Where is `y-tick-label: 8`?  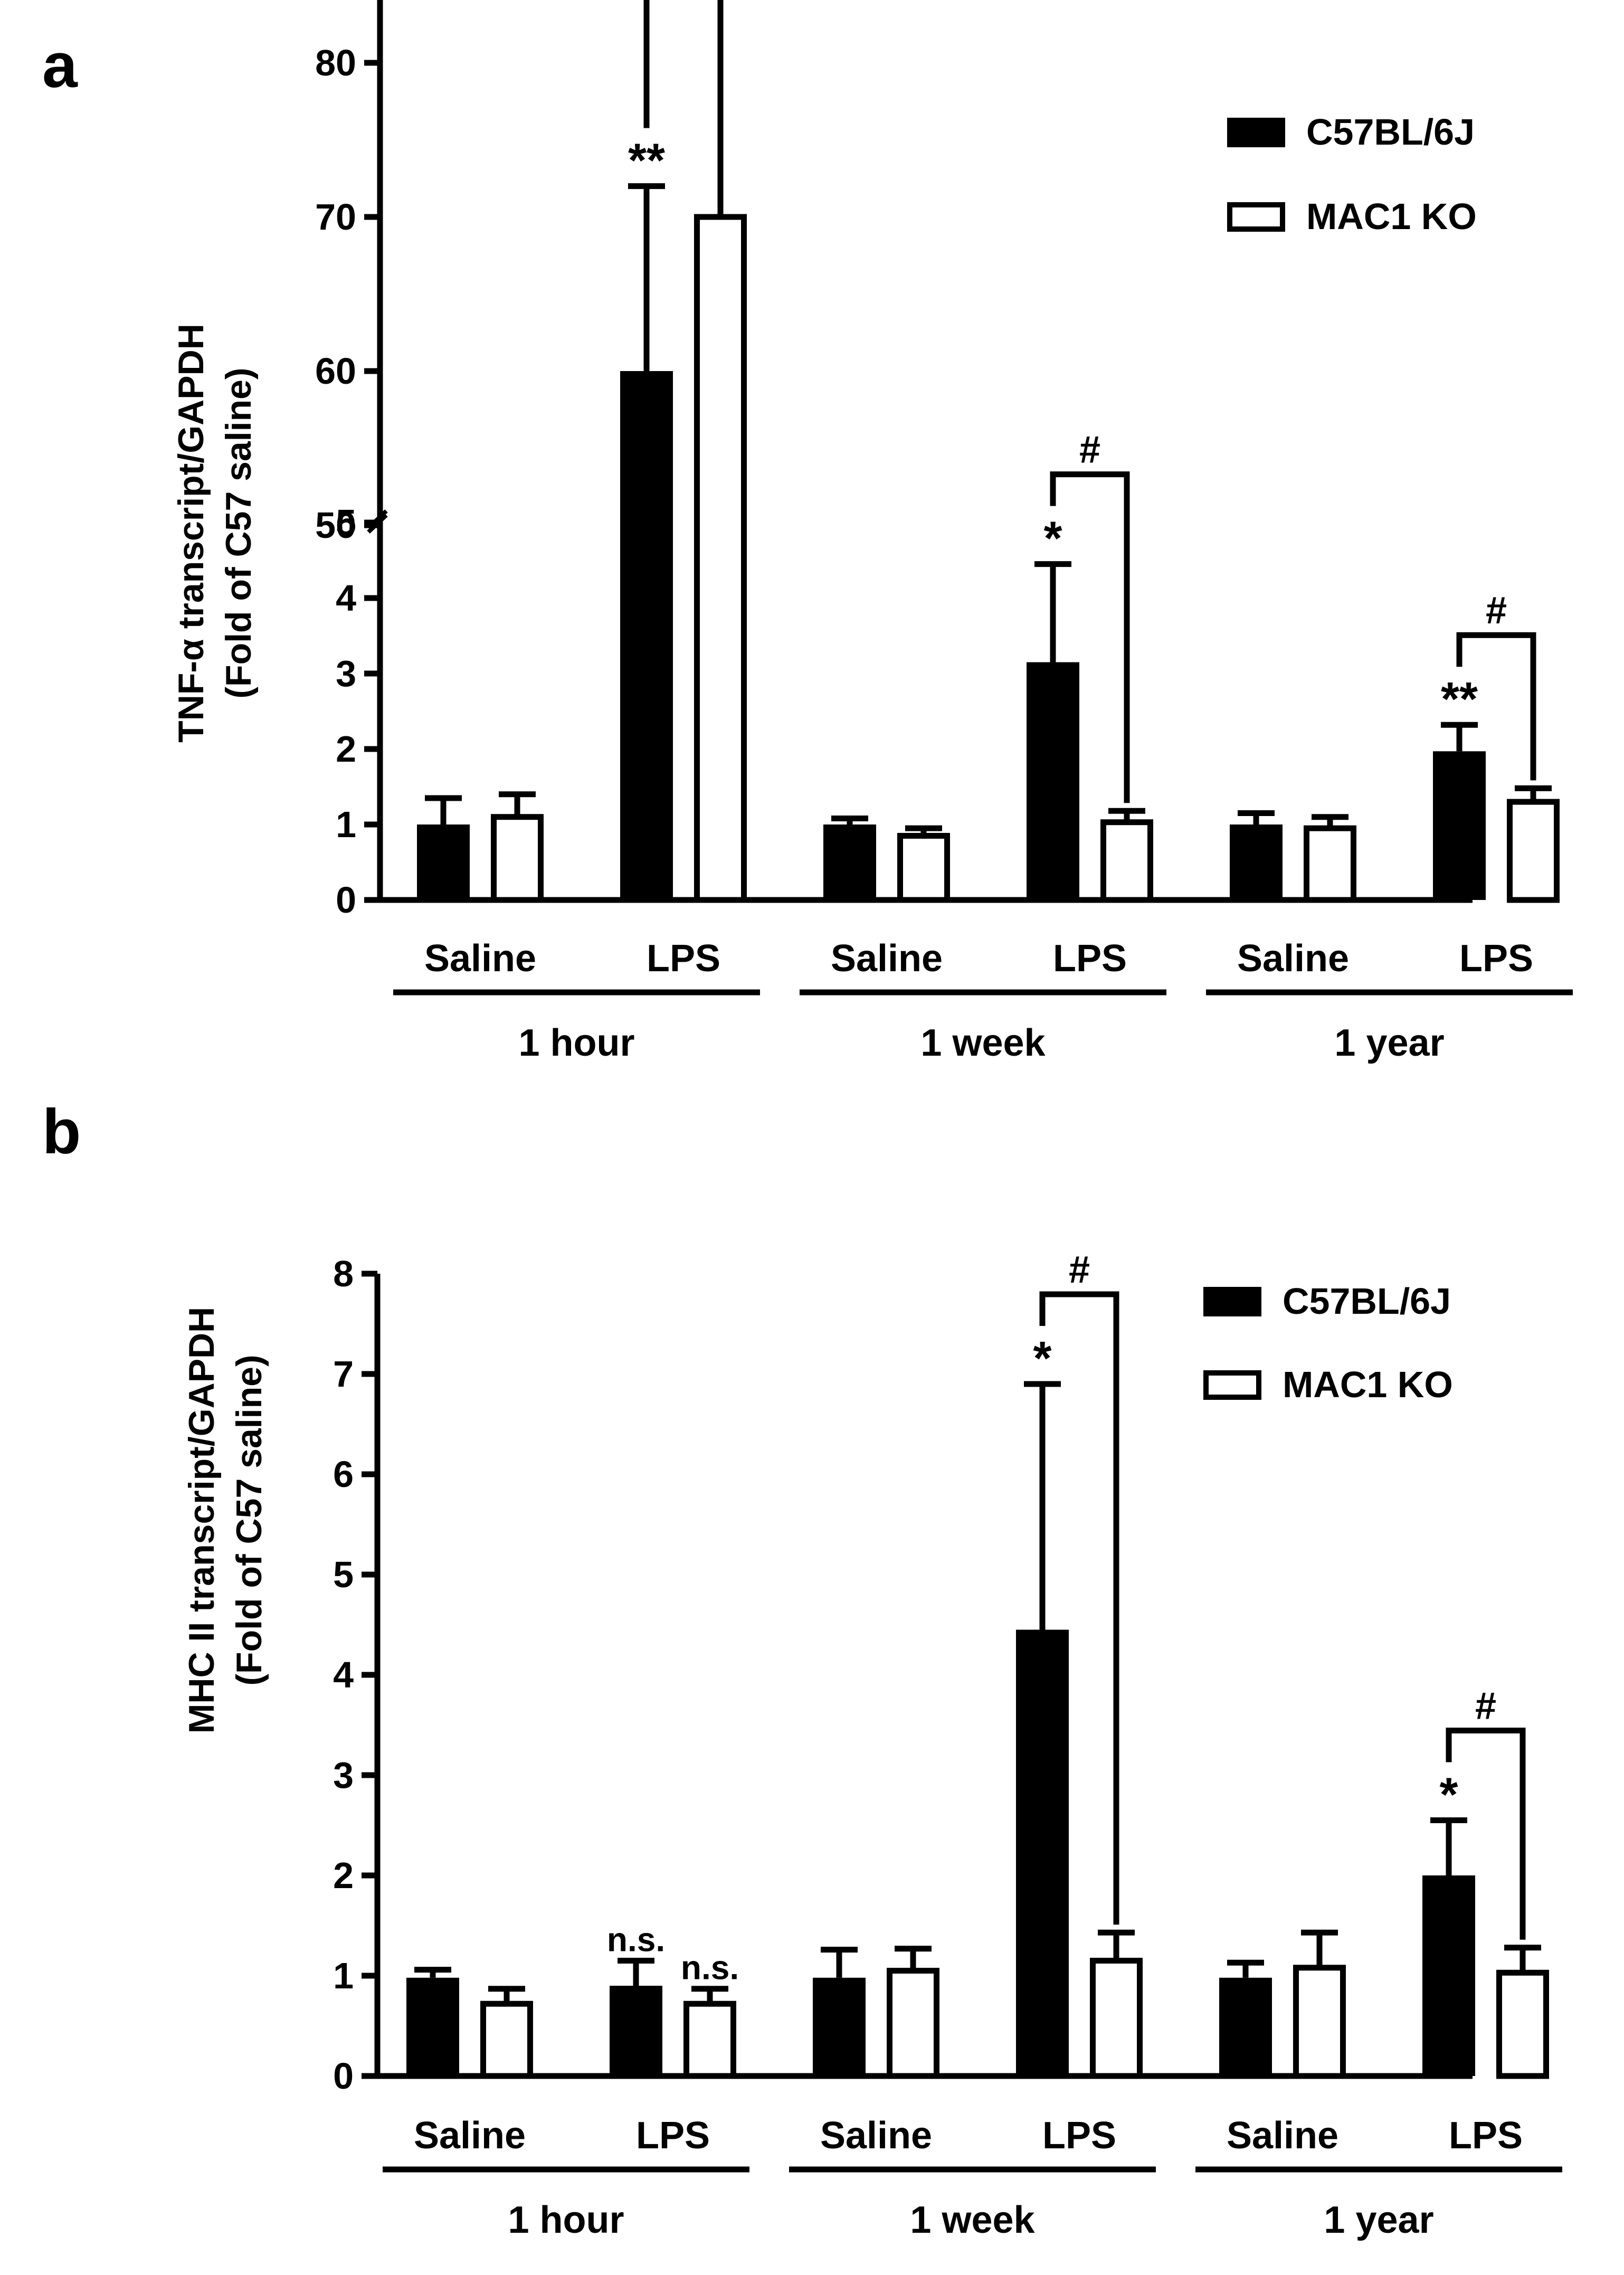 y-tick-label: 8 is located at coordinates (344, 1274).